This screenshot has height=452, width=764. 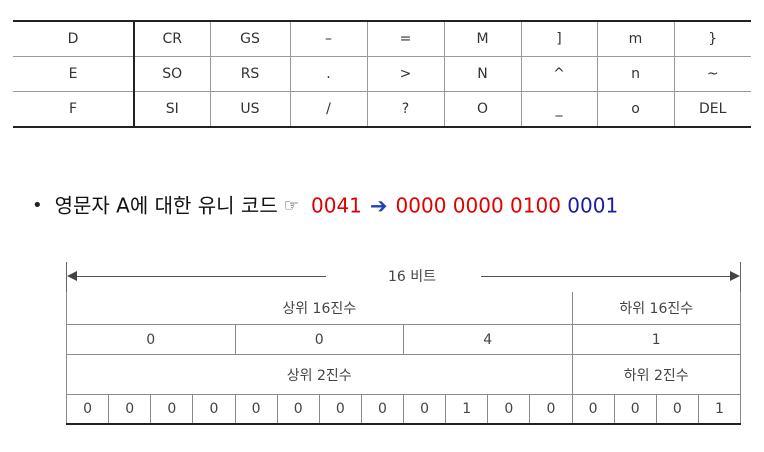 I want to click on upper-hex-label: 상위 16진수, so click(x=319, y=308).